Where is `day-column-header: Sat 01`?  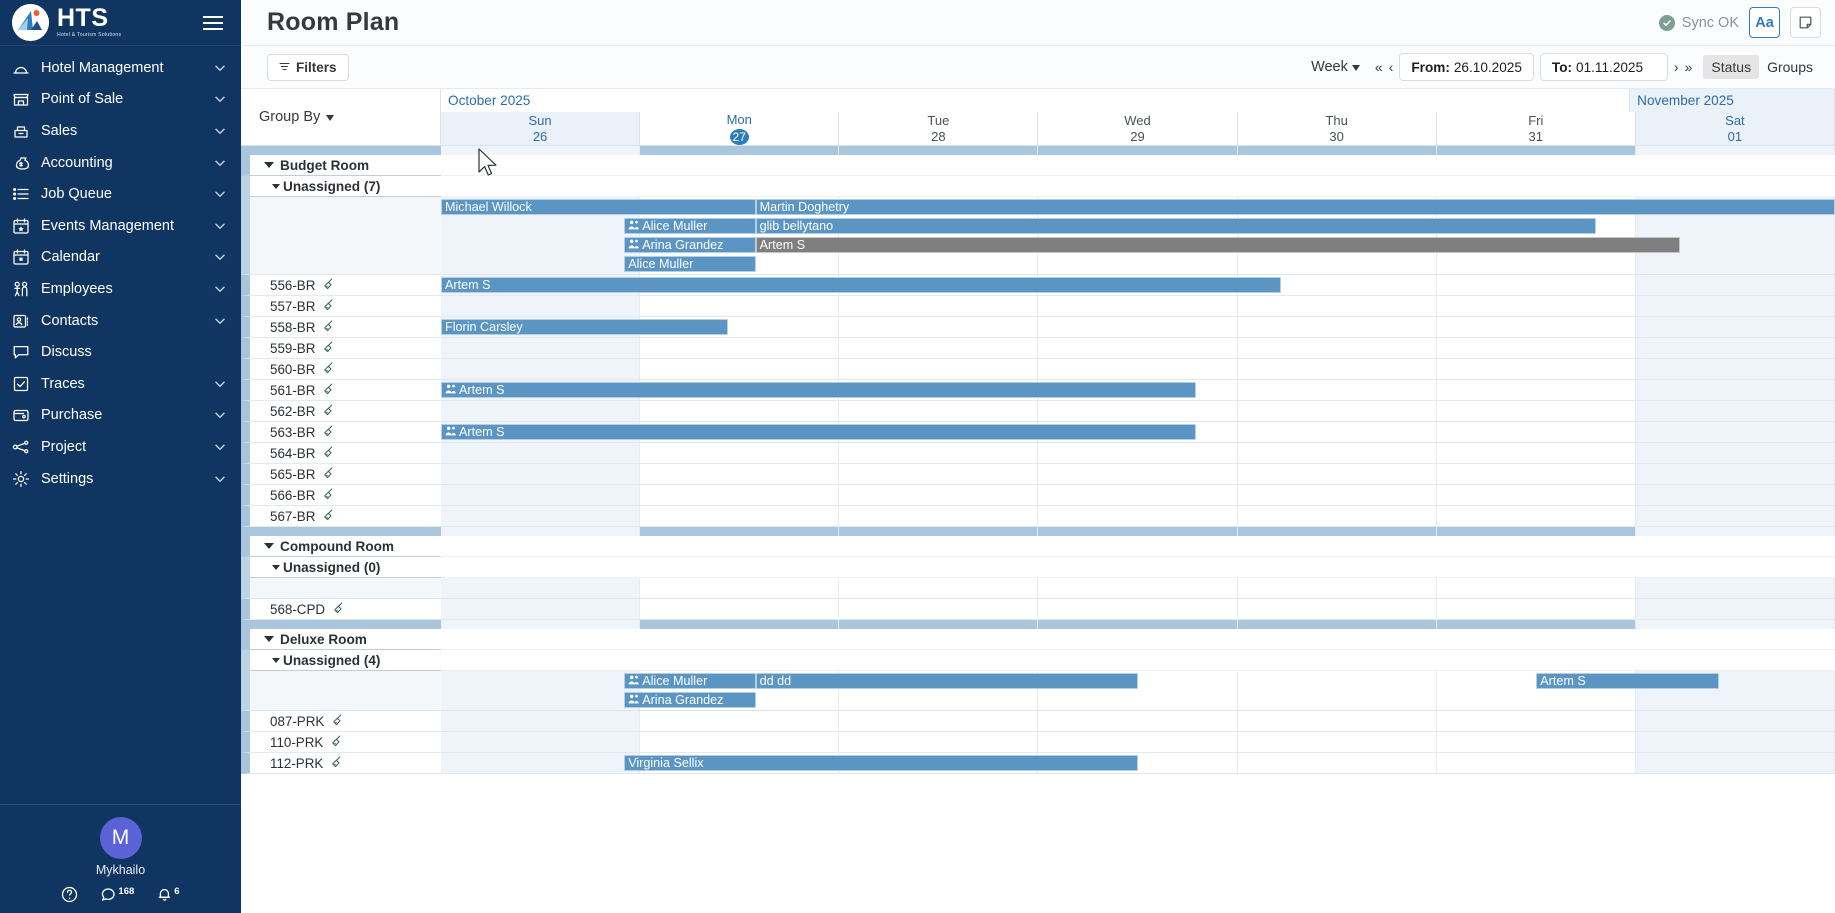
day-column-header: Sat 01 is located at coordinates (1735, 128).